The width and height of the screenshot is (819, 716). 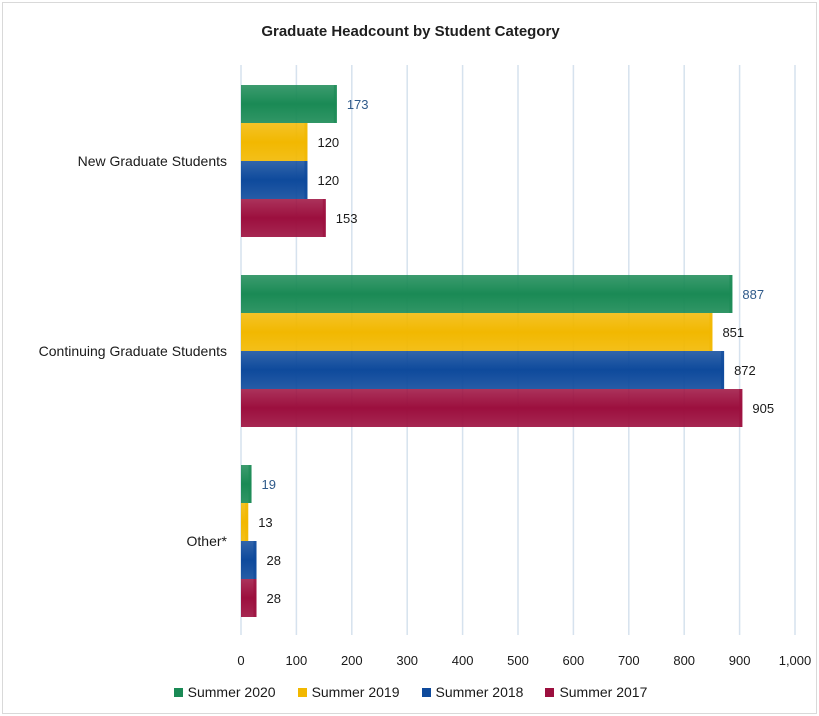 I want to click on legend-item: Summer 2018, so click(x=473, y=692).